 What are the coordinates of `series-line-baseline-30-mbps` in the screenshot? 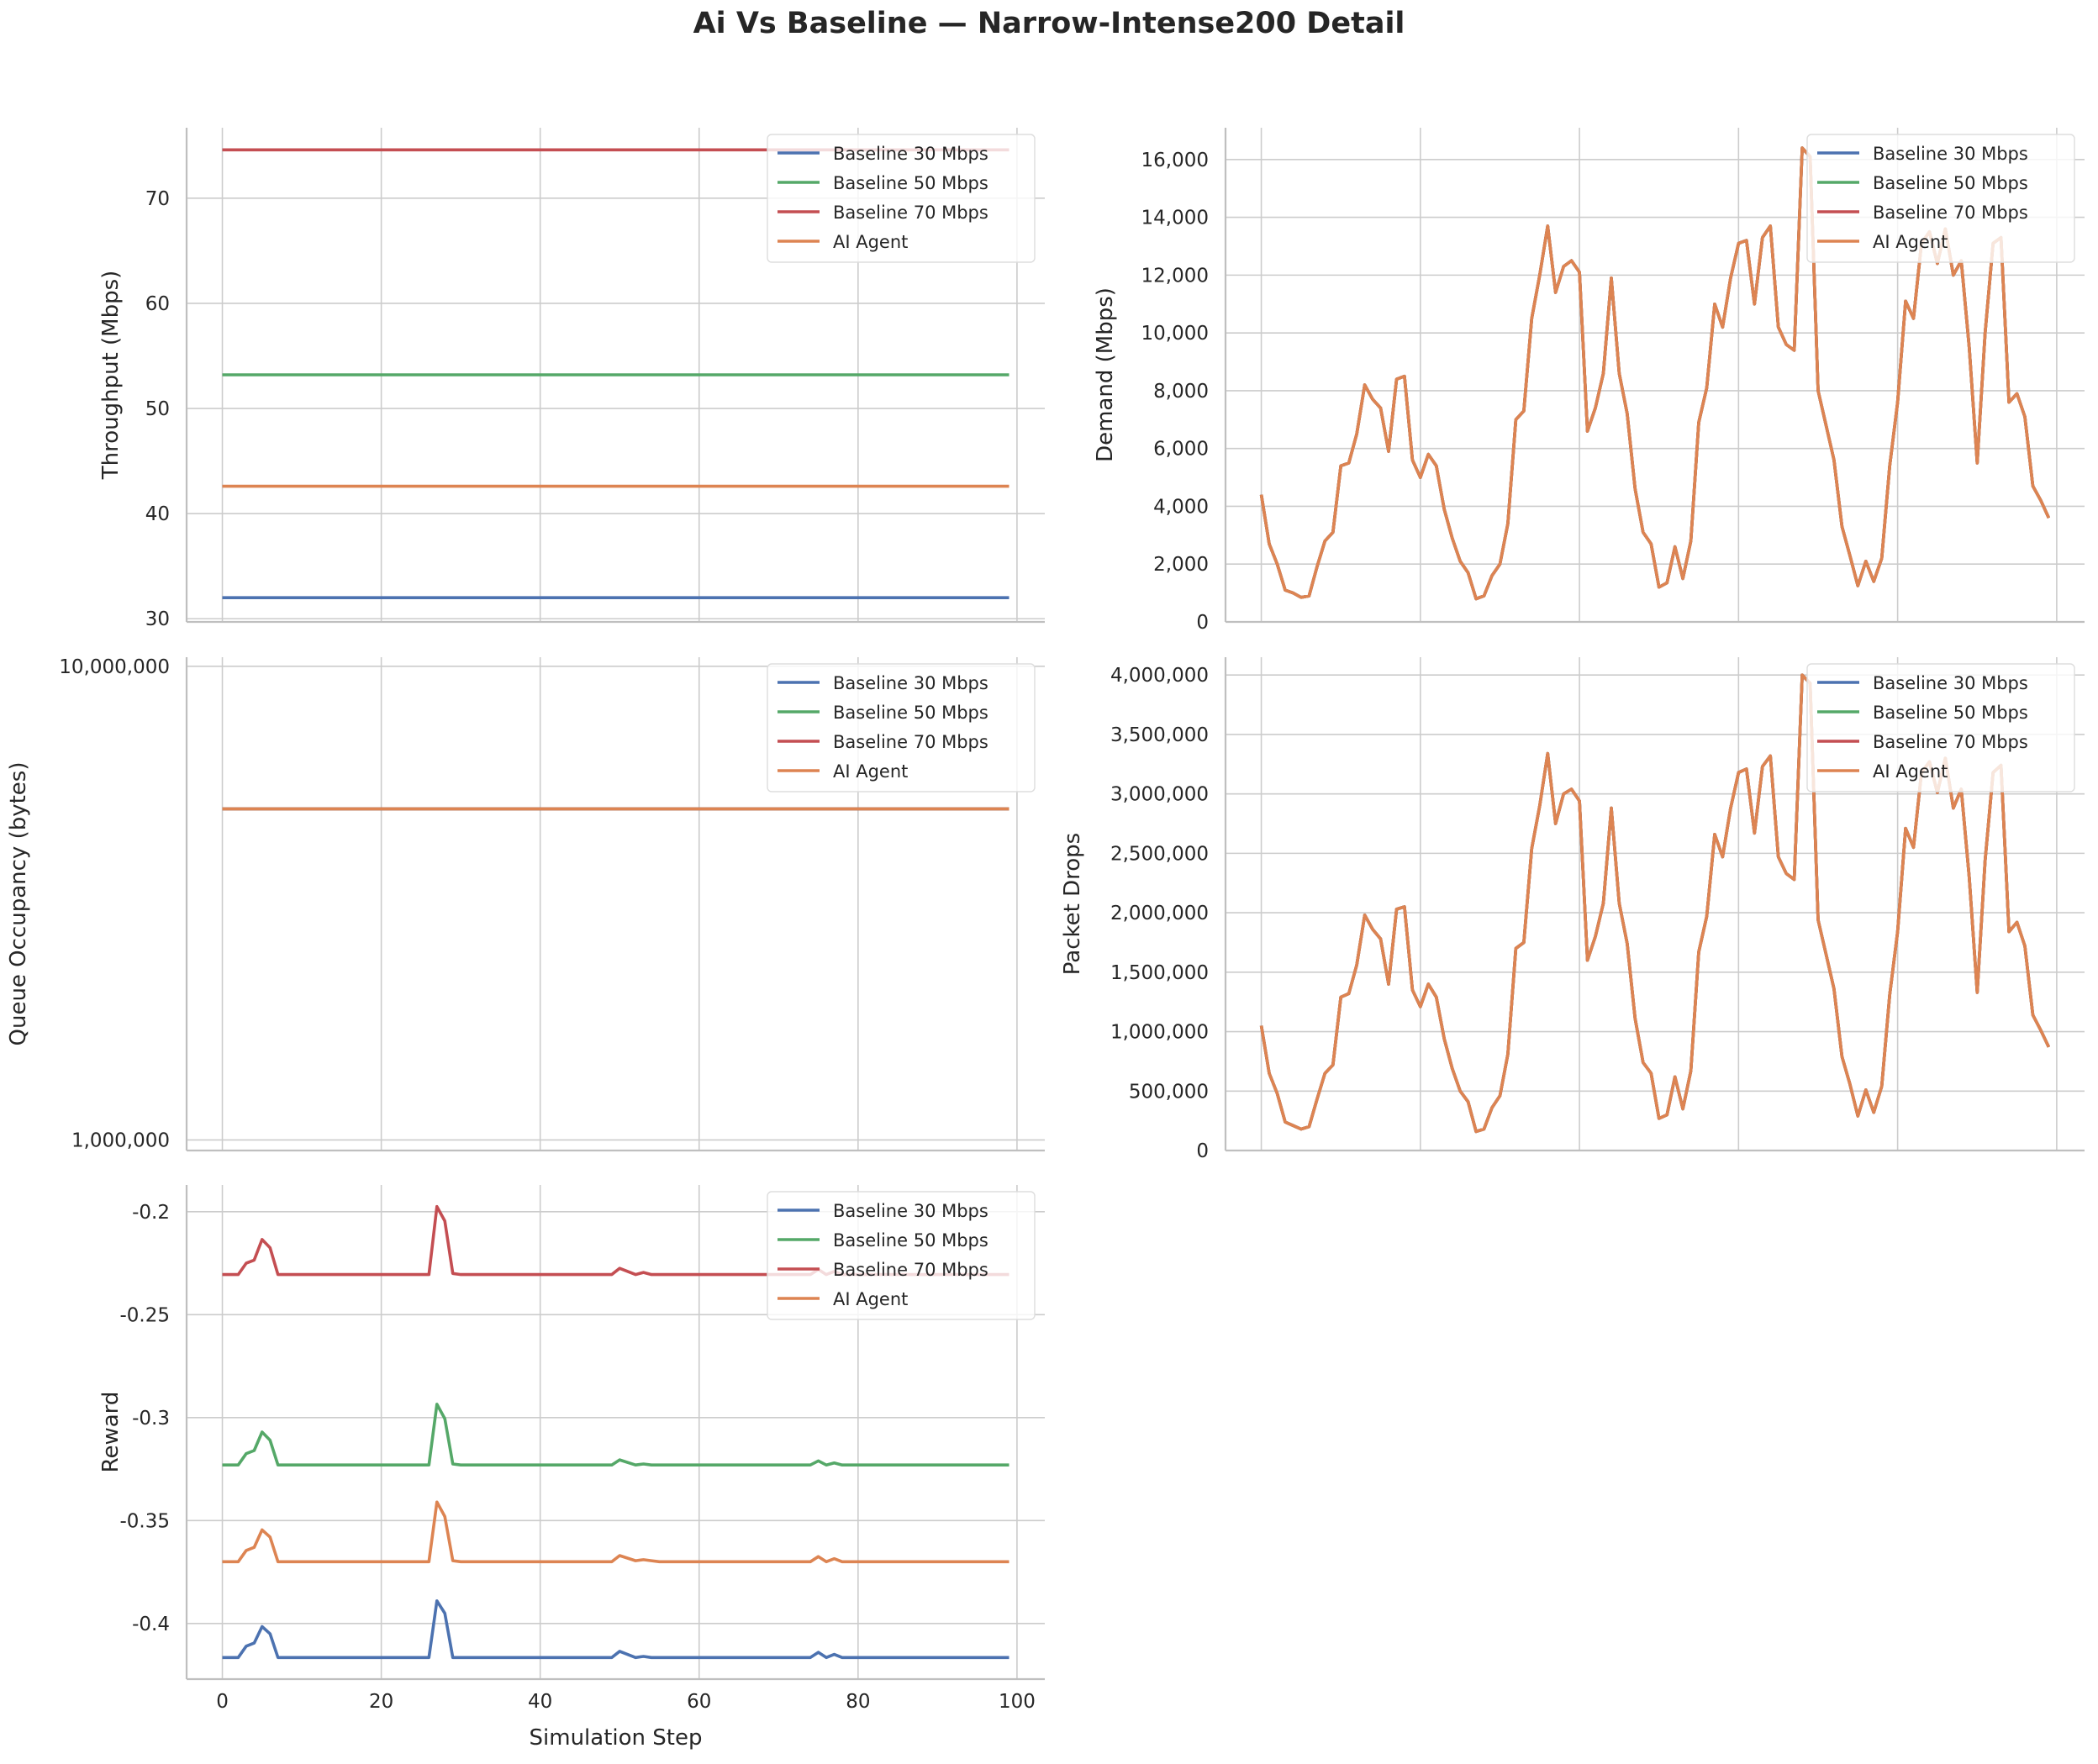 It's located at (615, 1629).